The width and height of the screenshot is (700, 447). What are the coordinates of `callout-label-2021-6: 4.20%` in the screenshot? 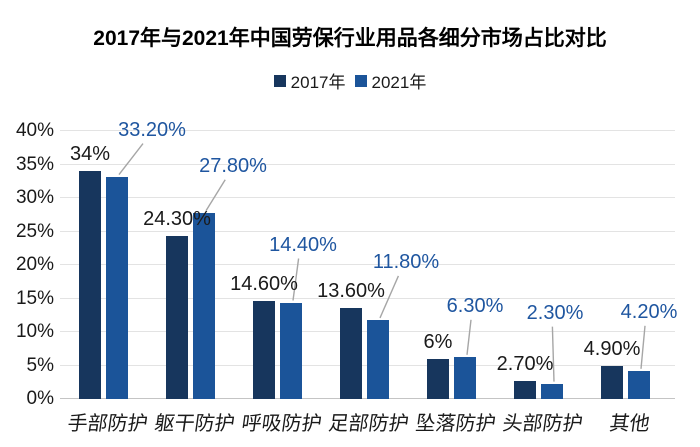 It's located at (649, 311).